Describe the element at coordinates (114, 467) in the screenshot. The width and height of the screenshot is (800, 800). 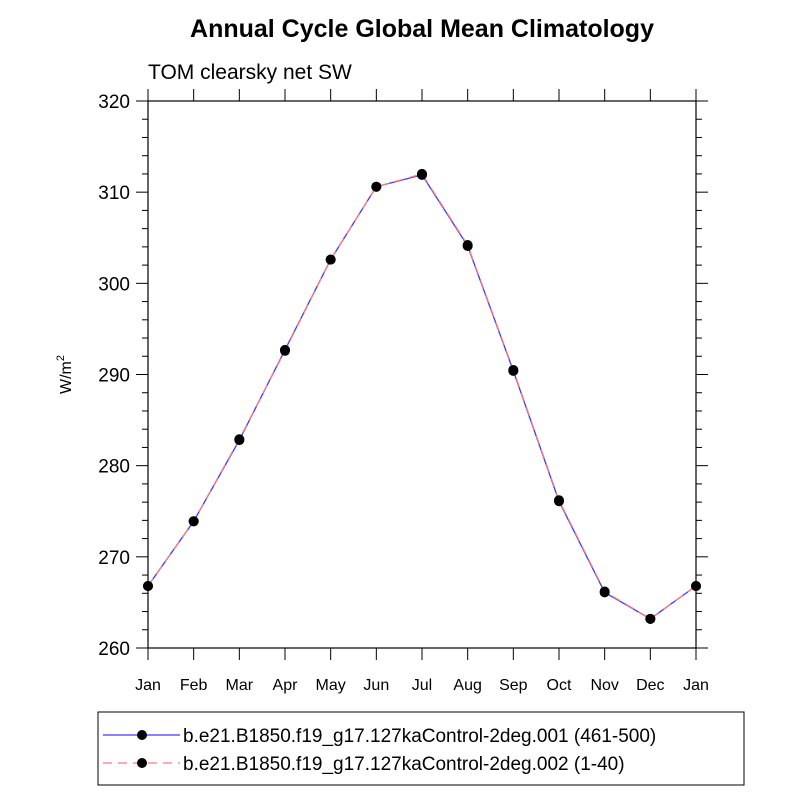
I see `y-tick-label: 280` at that location.